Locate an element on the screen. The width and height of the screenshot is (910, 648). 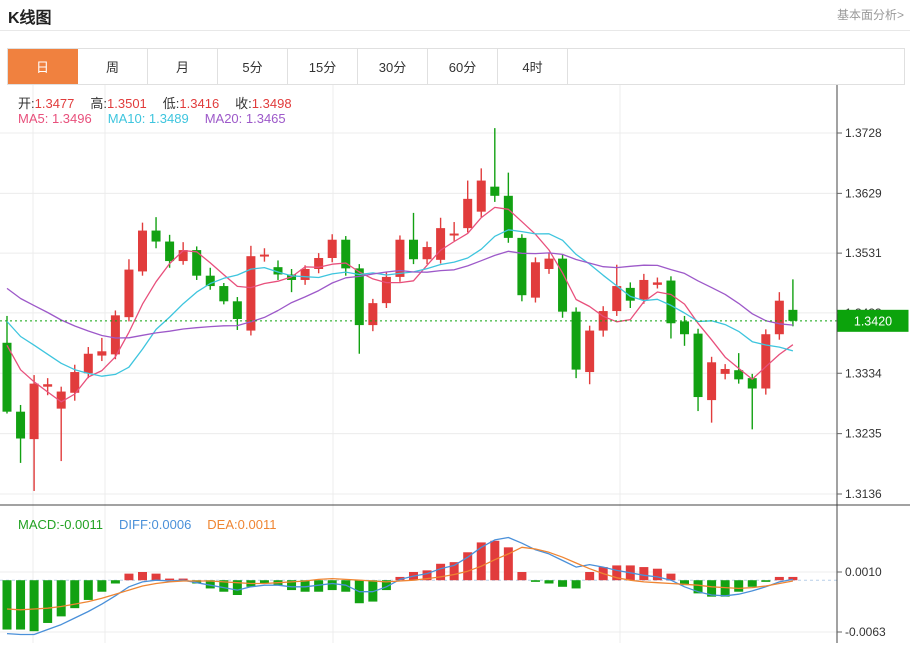
tab-4hour: 4时 is located at coordinates (533, 66).